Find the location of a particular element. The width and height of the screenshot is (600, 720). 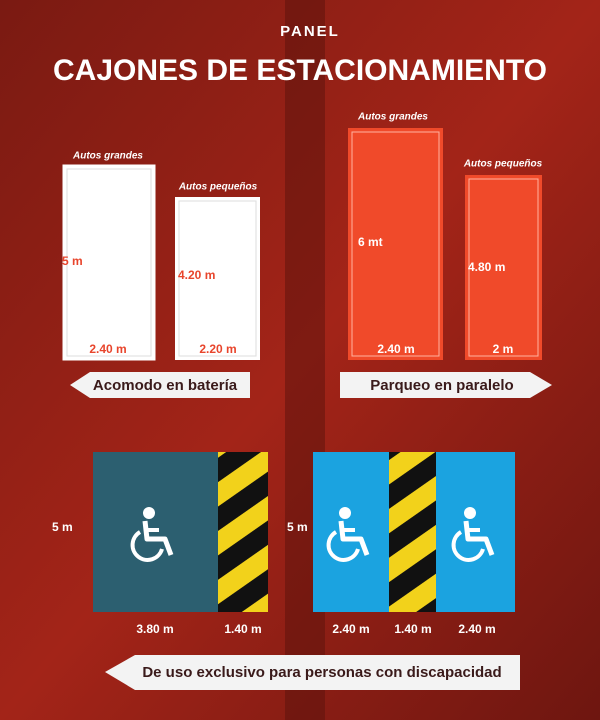

banner: Acomodo en batería is located at coordinates (165, 385).